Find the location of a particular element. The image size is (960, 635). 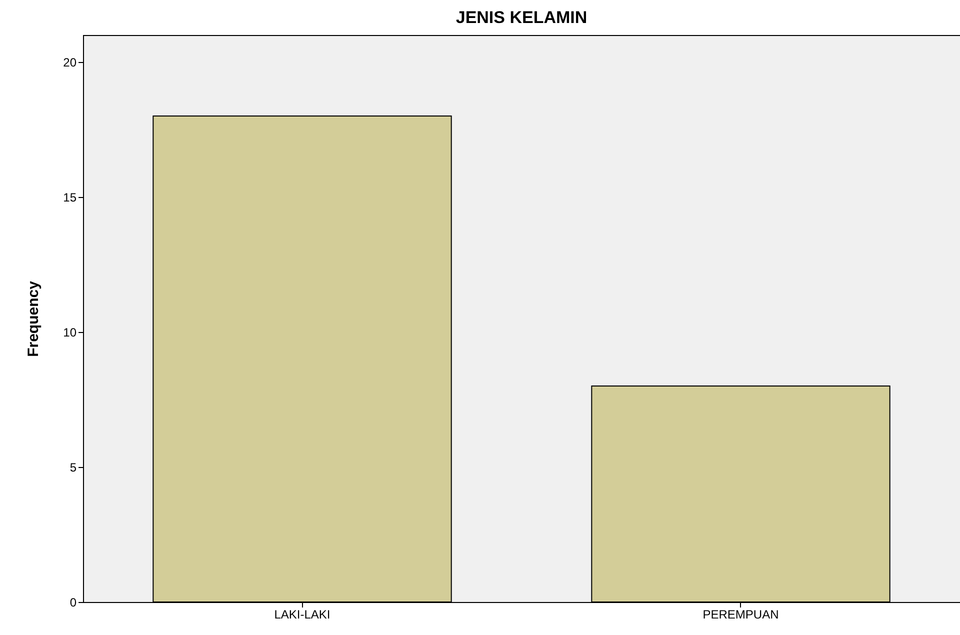

y-tick-label: 10 is located at coordinates (70, 333).